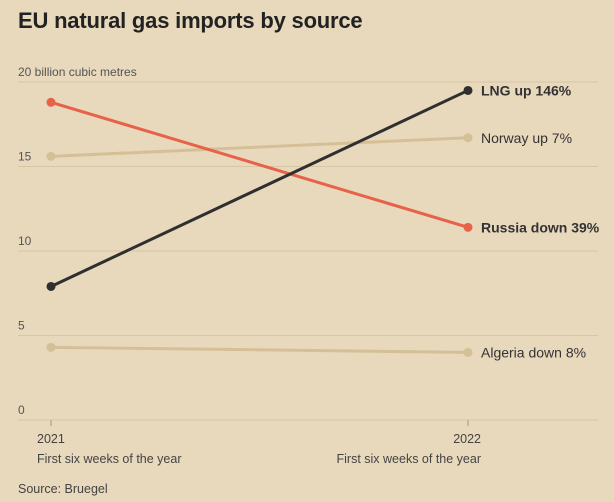 The height and width of the screenshot is (502, 614). I want to click on chart-title: EU natural gas imports by source, so click(190, 20).